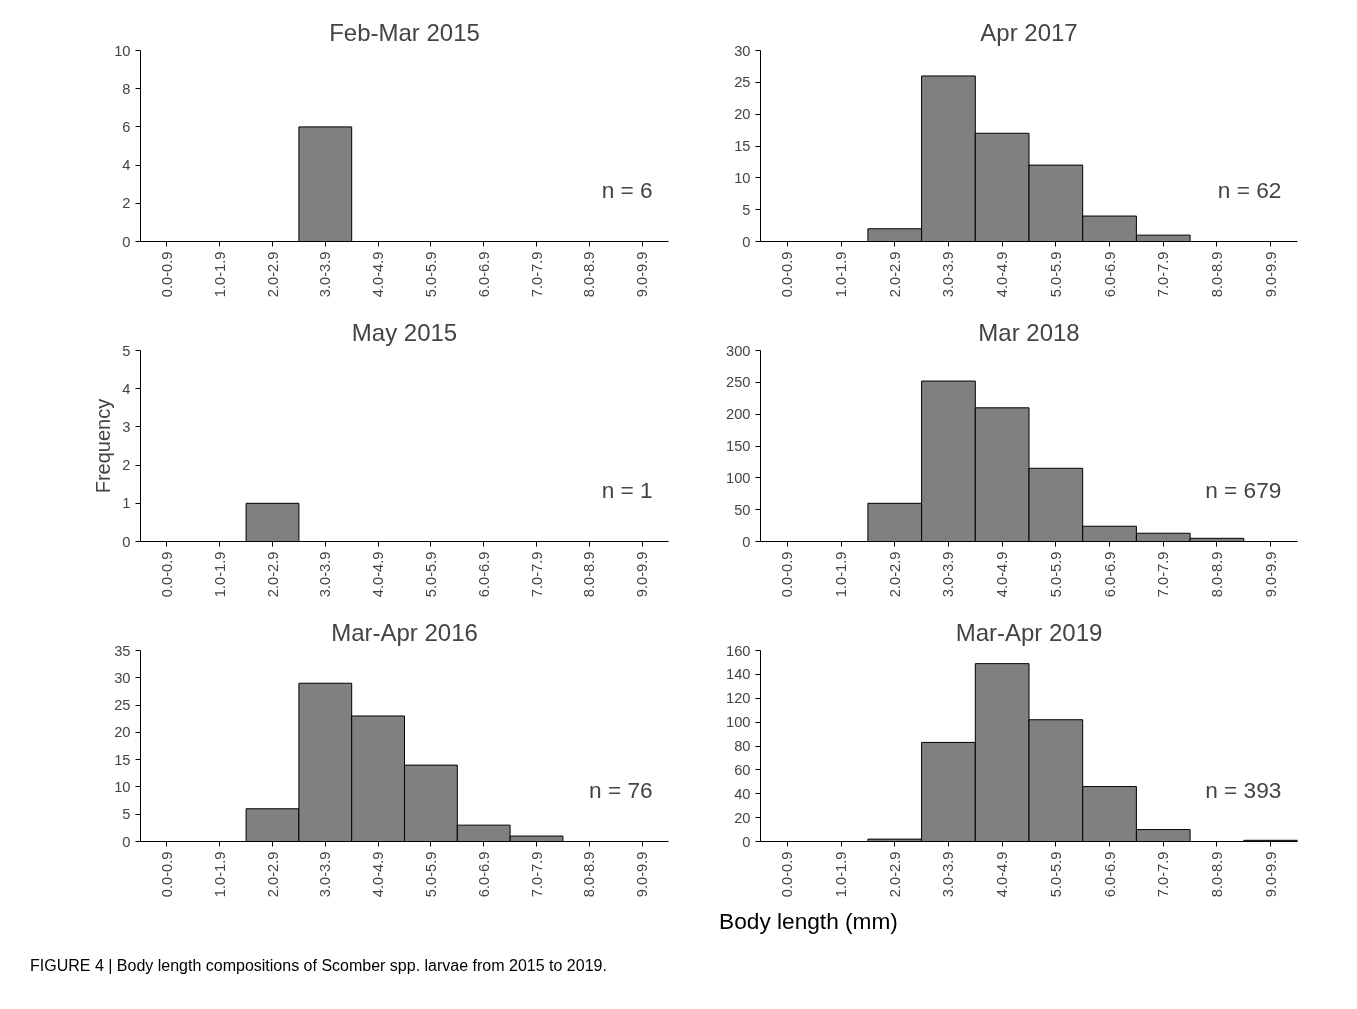 The width and height of the screenshot is (1357, 1009). Describe the element at coordinates (404, 632) in the screenshot. I see `chart-title: Mar-Apr 2016` at that location.